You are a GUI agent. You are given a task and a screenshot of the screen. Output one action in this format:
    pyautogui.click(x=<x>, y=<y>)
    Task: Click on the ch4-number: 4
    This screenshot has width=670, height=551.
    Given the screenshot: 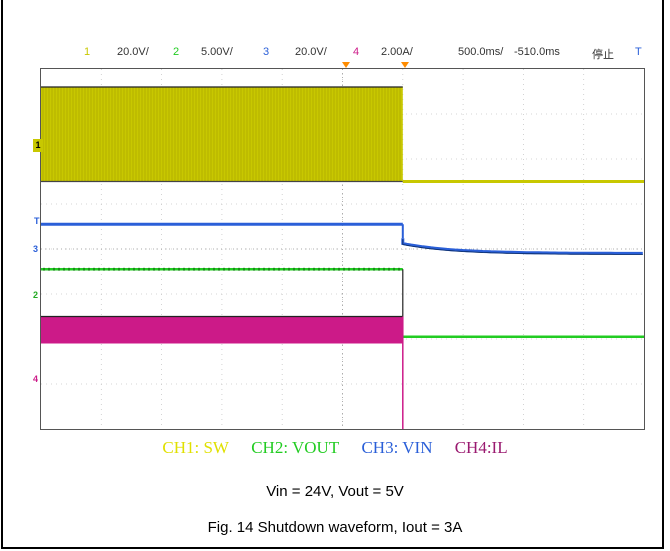 What is the action you would take?
    pyautogui.click(x=356, y=52)
    